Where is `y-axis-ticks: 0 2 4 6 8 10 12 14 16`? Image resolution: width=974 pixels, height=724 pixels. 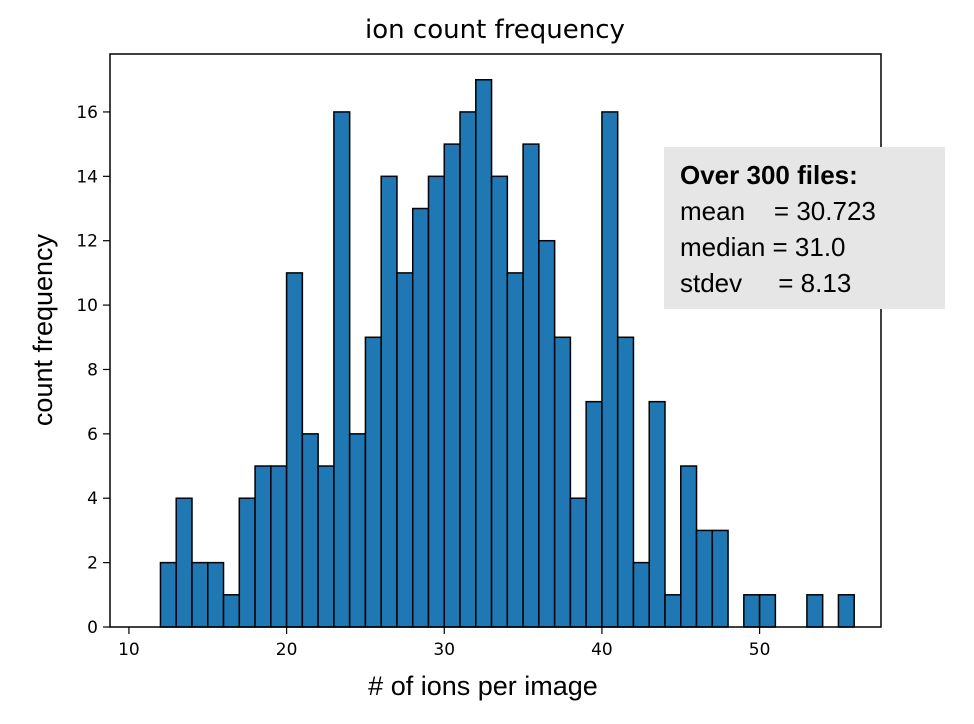 y-axis-ticks: 0 2 4 6 8 10 12 14 16 is located at coordinates (93, 370).